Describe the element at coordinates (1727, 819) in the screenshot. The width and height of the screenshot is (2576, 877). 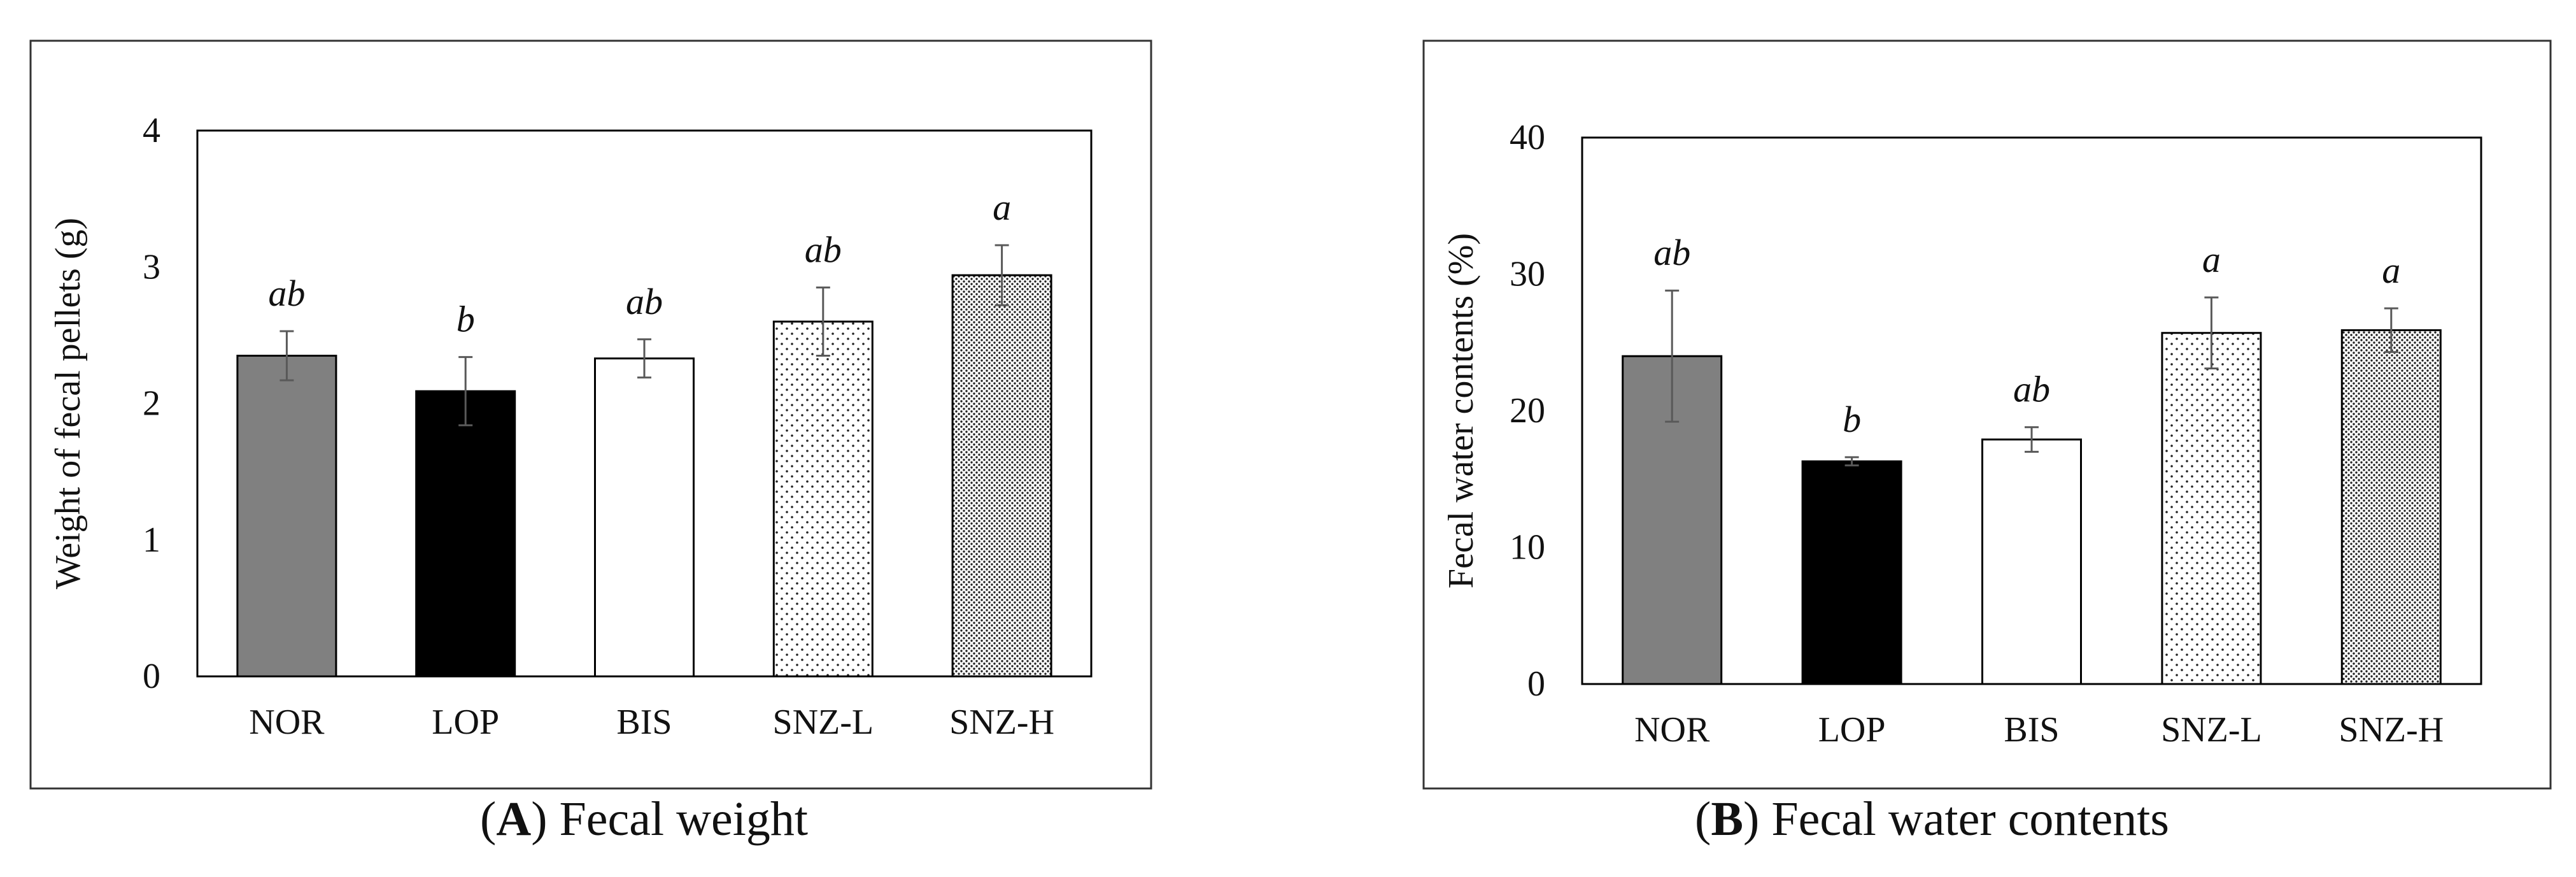
I see `caption-b-letter: B` at that location.